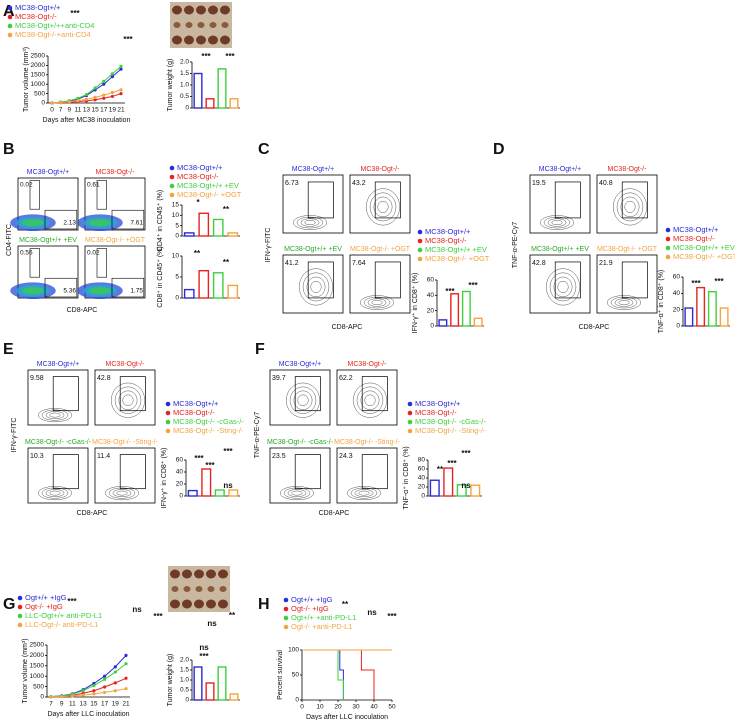  Describe the element at coordinates (606, 263) in the screenshot. I see `gate-value: 21.9` at that location.